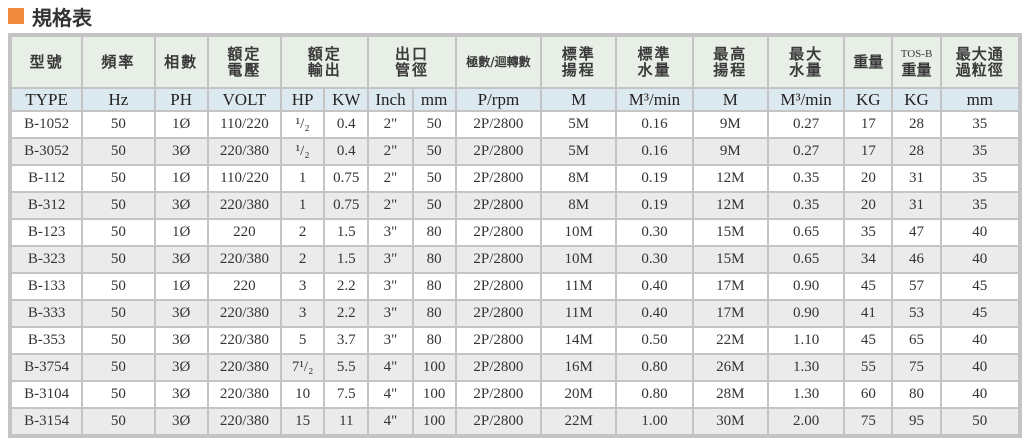 This screenshot has width=1028, height=446. I want to click on unit-cell: KG, so click(868, 99).